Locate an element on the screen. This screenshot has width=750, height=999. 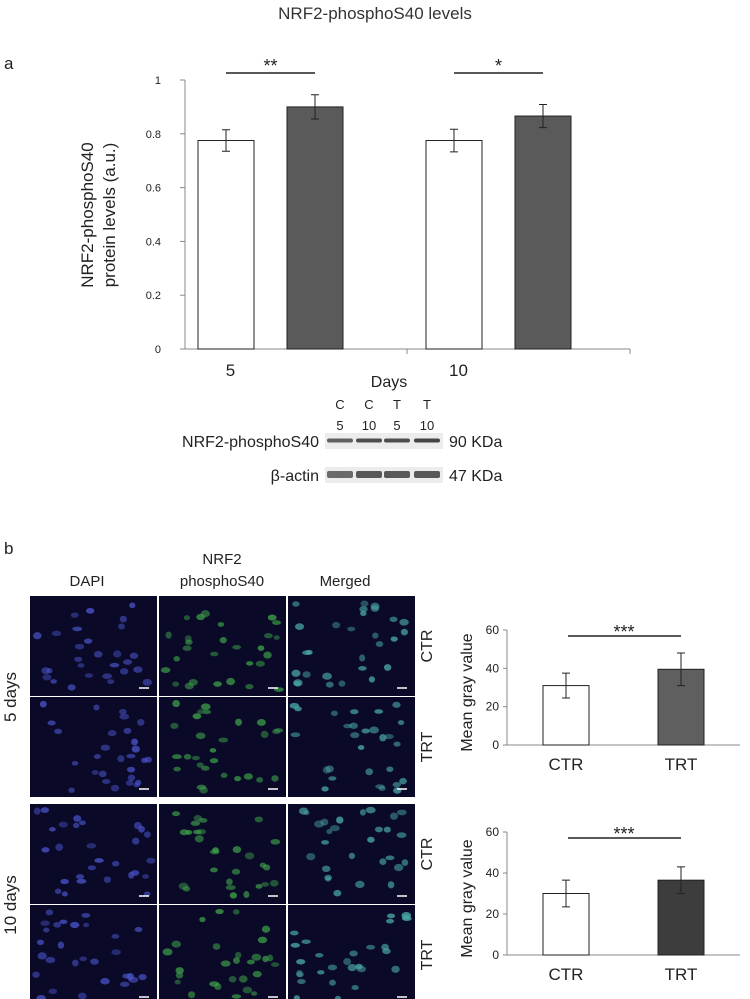
panel-b-5days-y-tick-label: 40 is located at coordinates (493, 668).